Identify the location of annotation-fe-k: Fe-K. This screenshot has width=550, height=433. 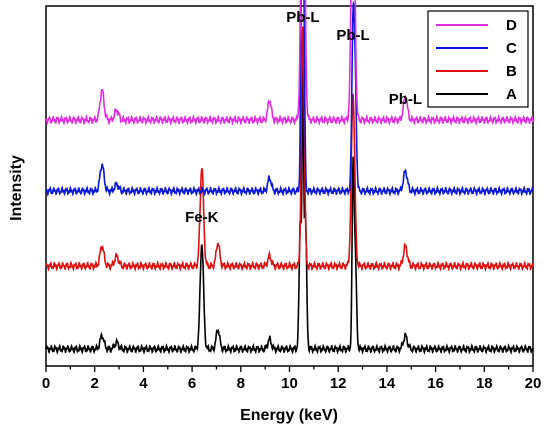
(202, 217).